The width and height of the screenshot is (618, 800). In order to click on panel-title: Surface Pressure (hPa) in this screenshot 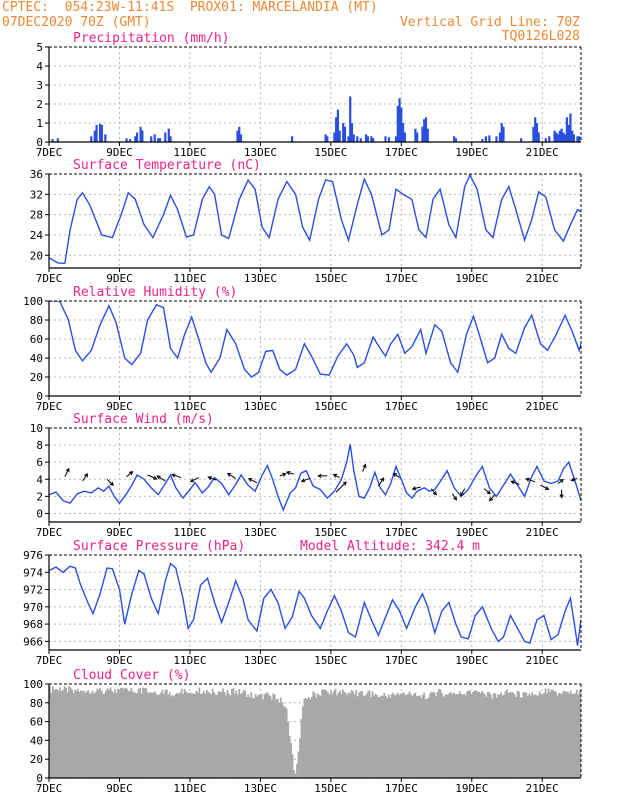, I will do `click(159, 546)`.